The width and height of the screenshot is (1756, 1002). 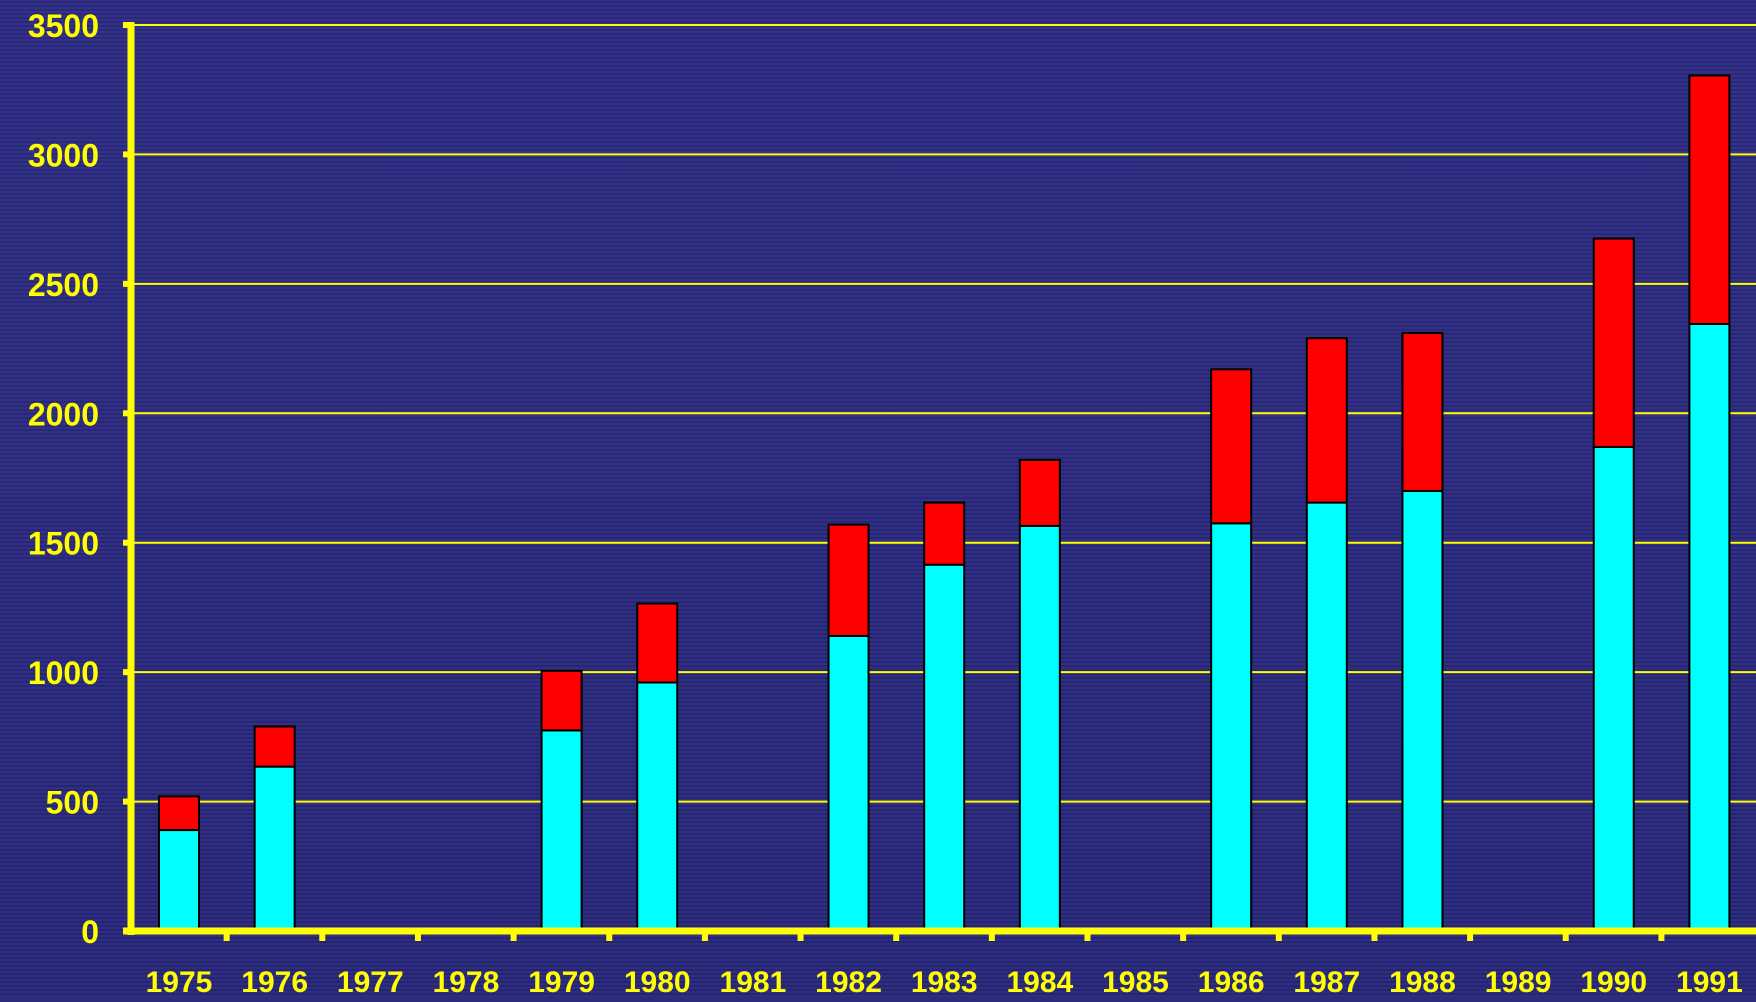 What do you see at coordinates (179, 813) in the screenshot?
I see `bar-segment-series-2-1975` at bounding box center [179, 813].